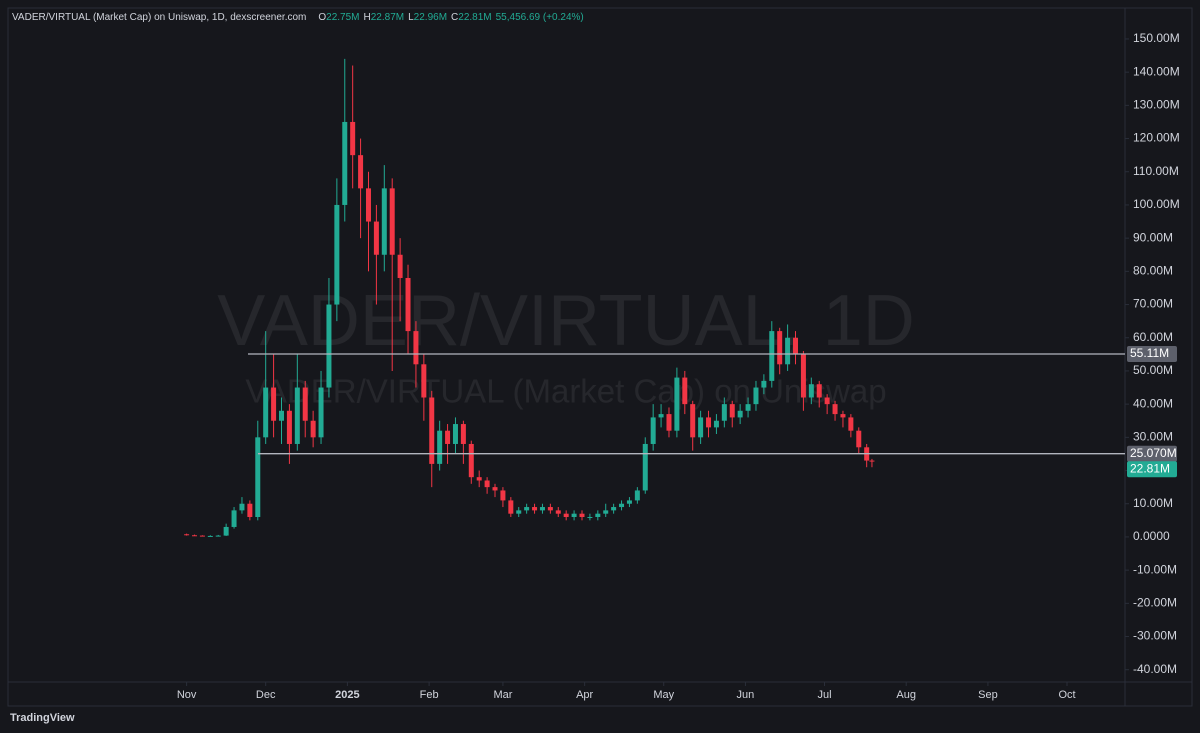 This screenshot has width=1200, height=733. What do you see at coordinates (988, 695) in the screenshot?
I see `x-tick-label: Sep` at bounding box center [988, 695].